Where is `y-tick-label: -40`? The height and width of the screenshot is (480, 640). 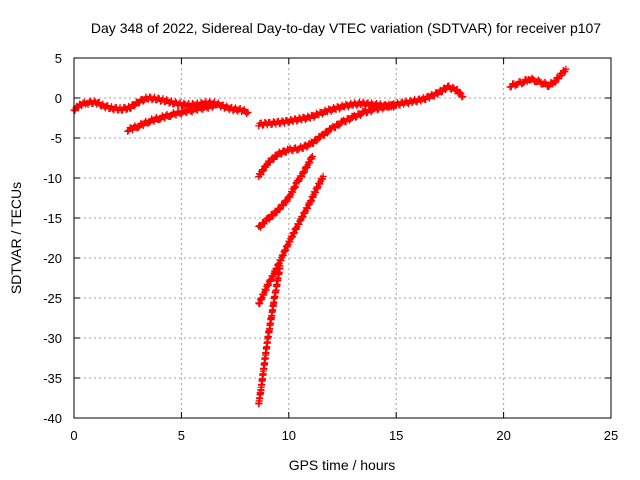 y-tick-label: -40 is located at coordinates (52, 418).